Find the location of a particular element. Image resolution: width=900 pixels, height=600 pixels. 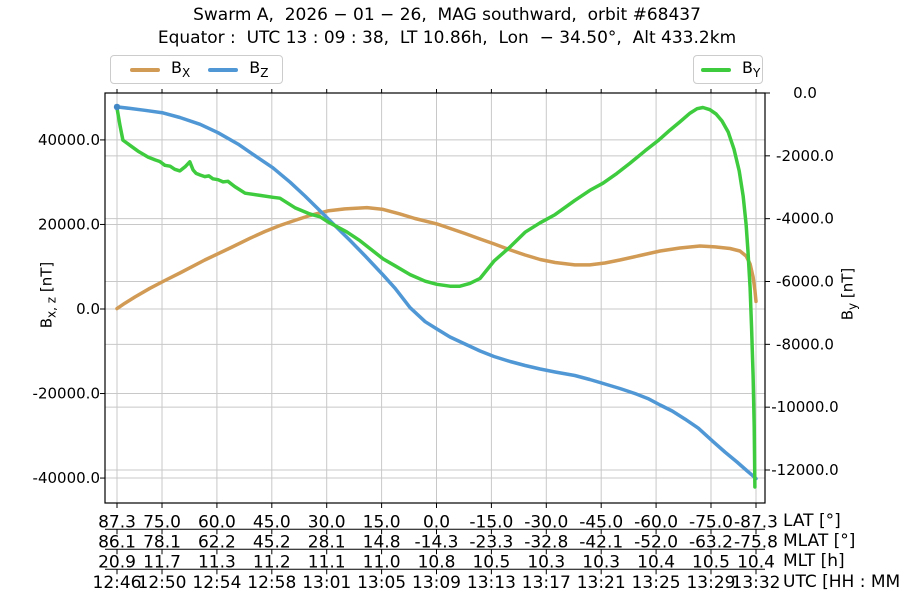

bx-legend-label: BX is located at coordinates (181, 69).